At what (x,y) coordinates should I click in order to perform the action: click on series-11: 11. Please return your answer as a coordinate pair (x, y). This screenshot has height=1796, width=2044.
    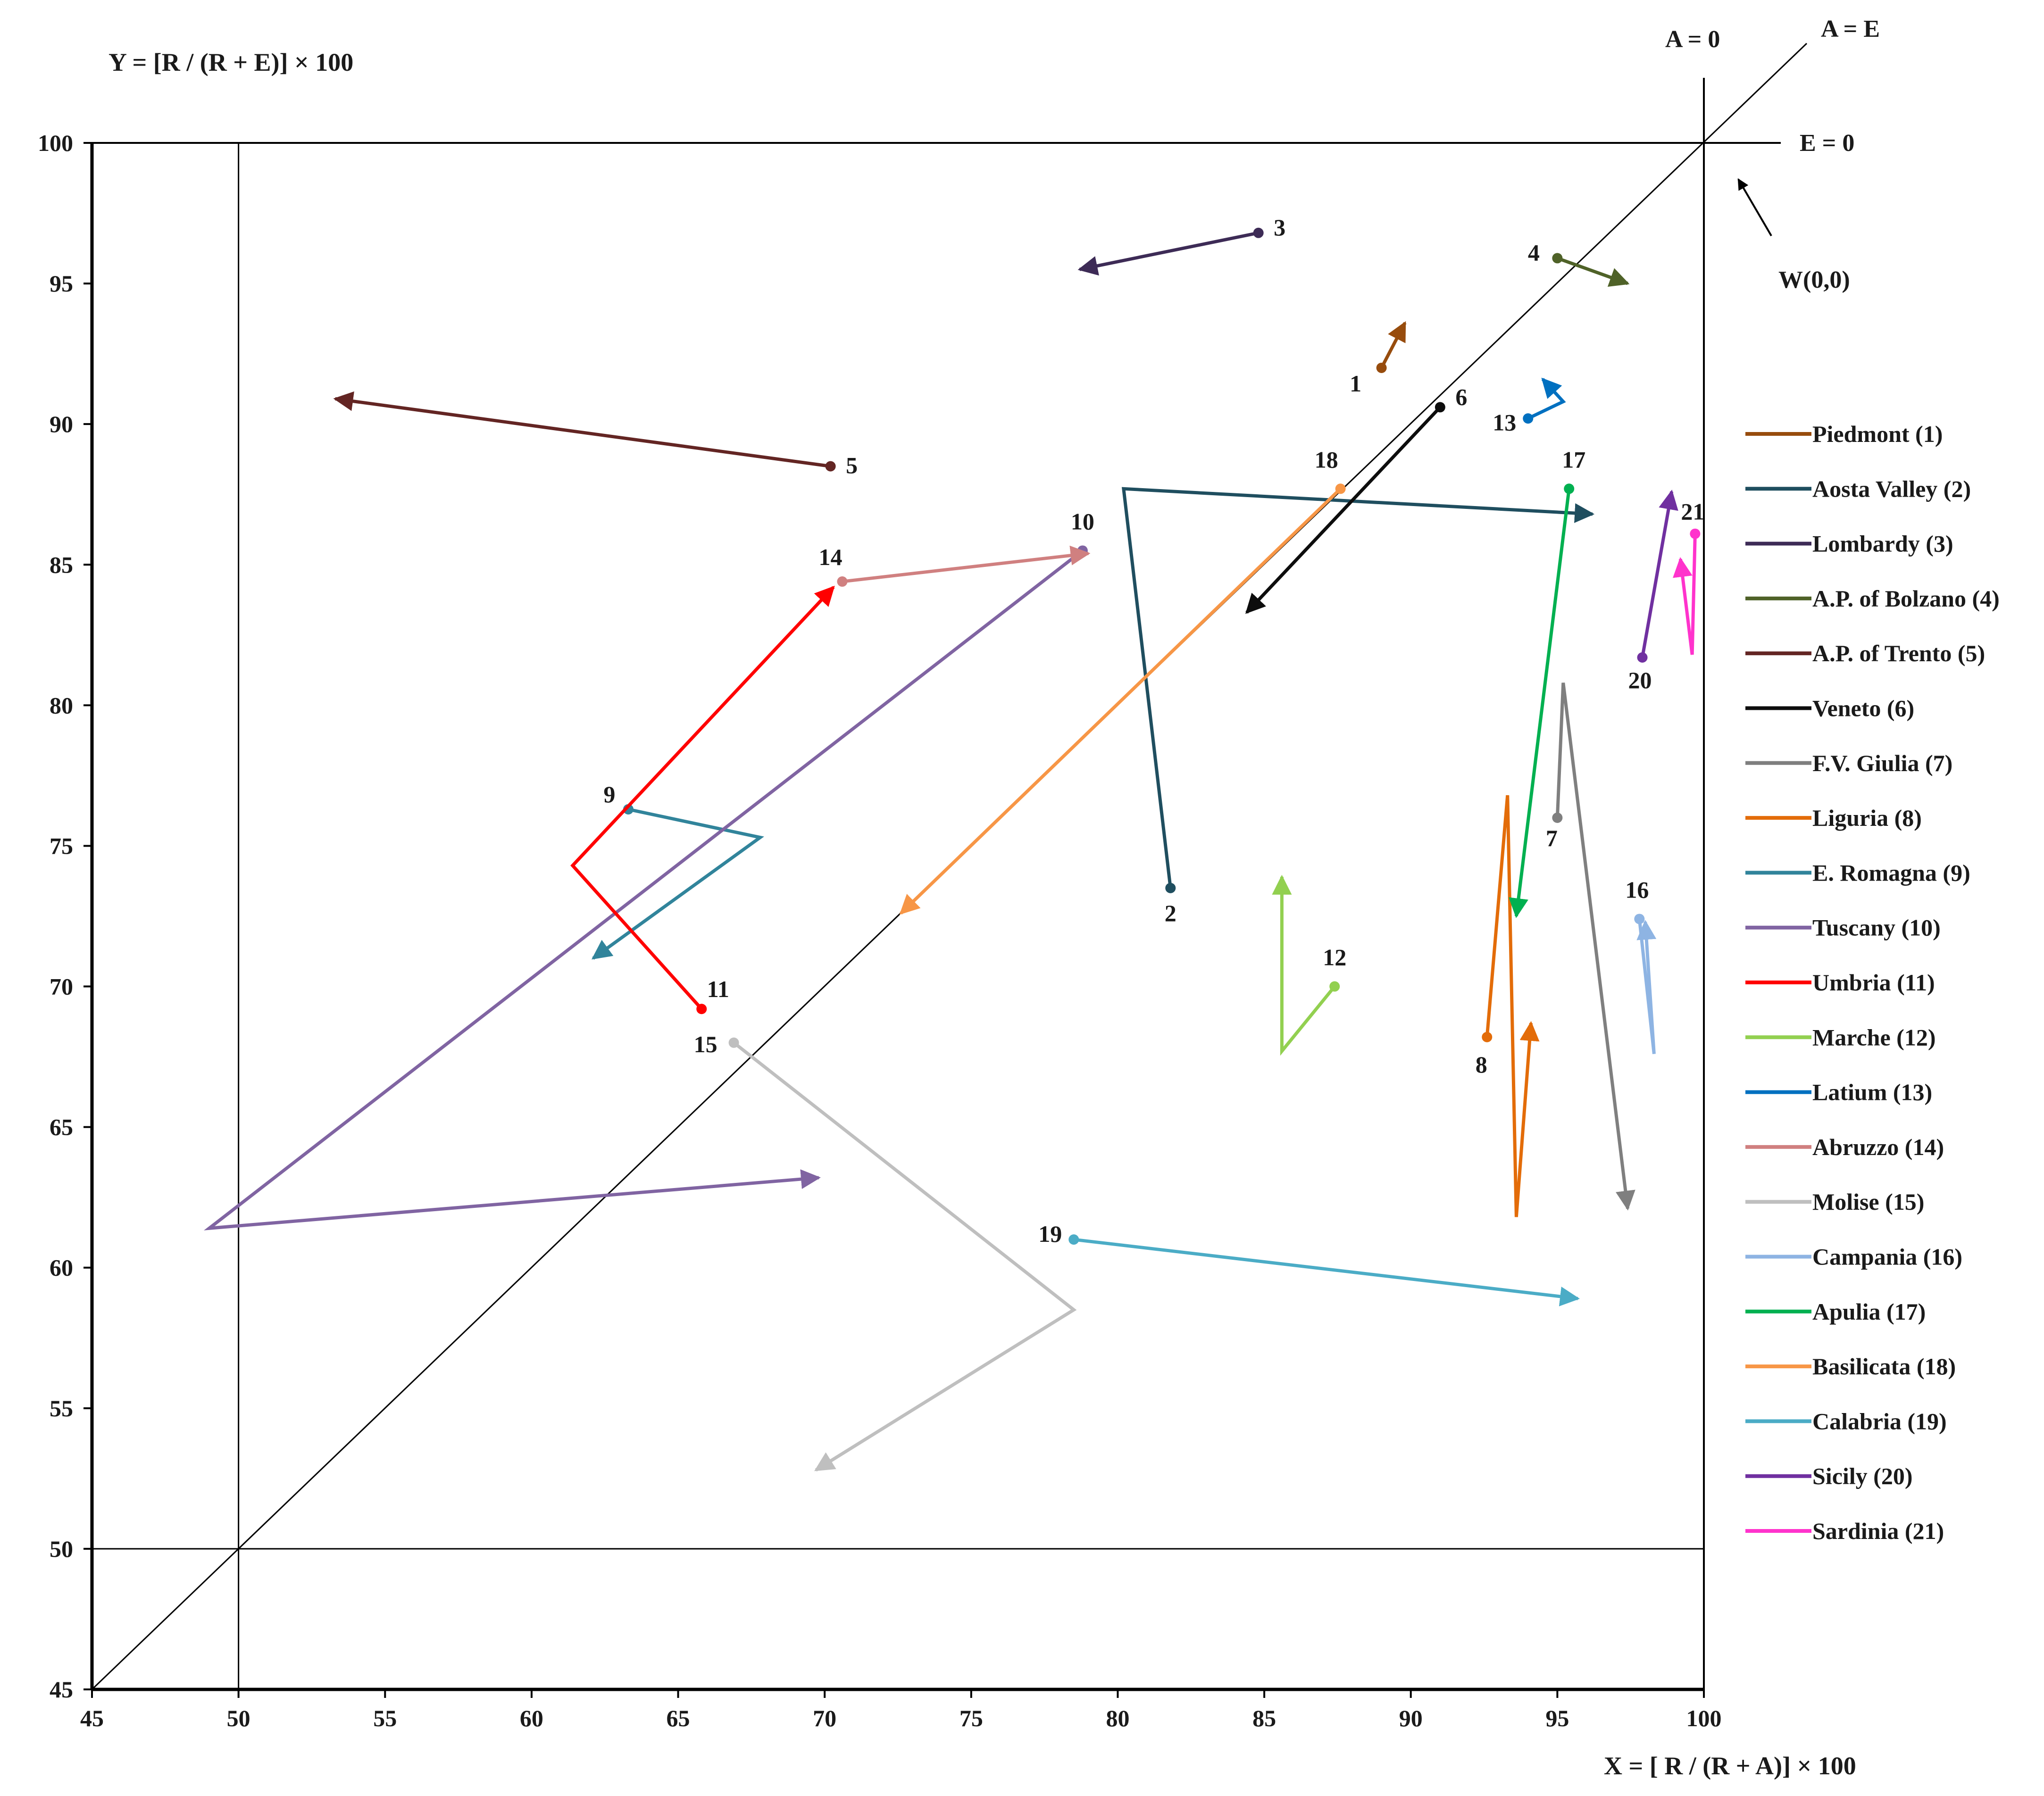
    Looking at the image, I should click on (702, 799).